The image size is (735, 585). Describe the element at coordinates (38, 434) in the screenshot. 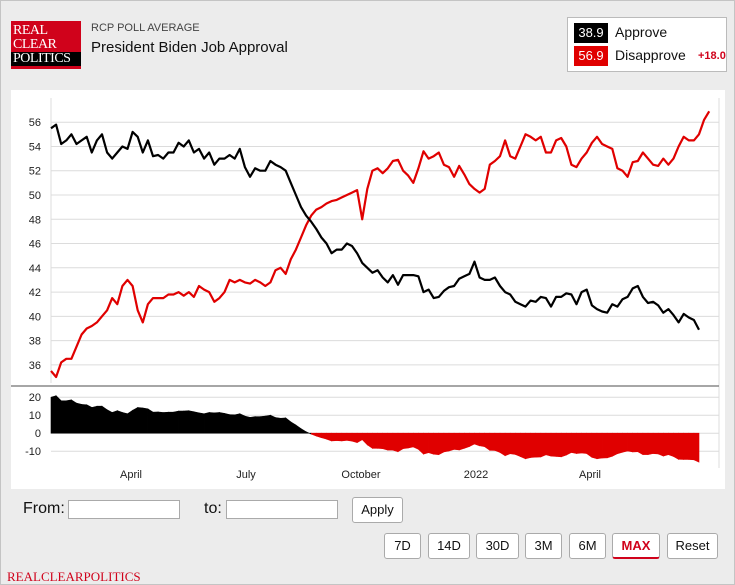

I see `spread-y-tick-label: 0` at that location.